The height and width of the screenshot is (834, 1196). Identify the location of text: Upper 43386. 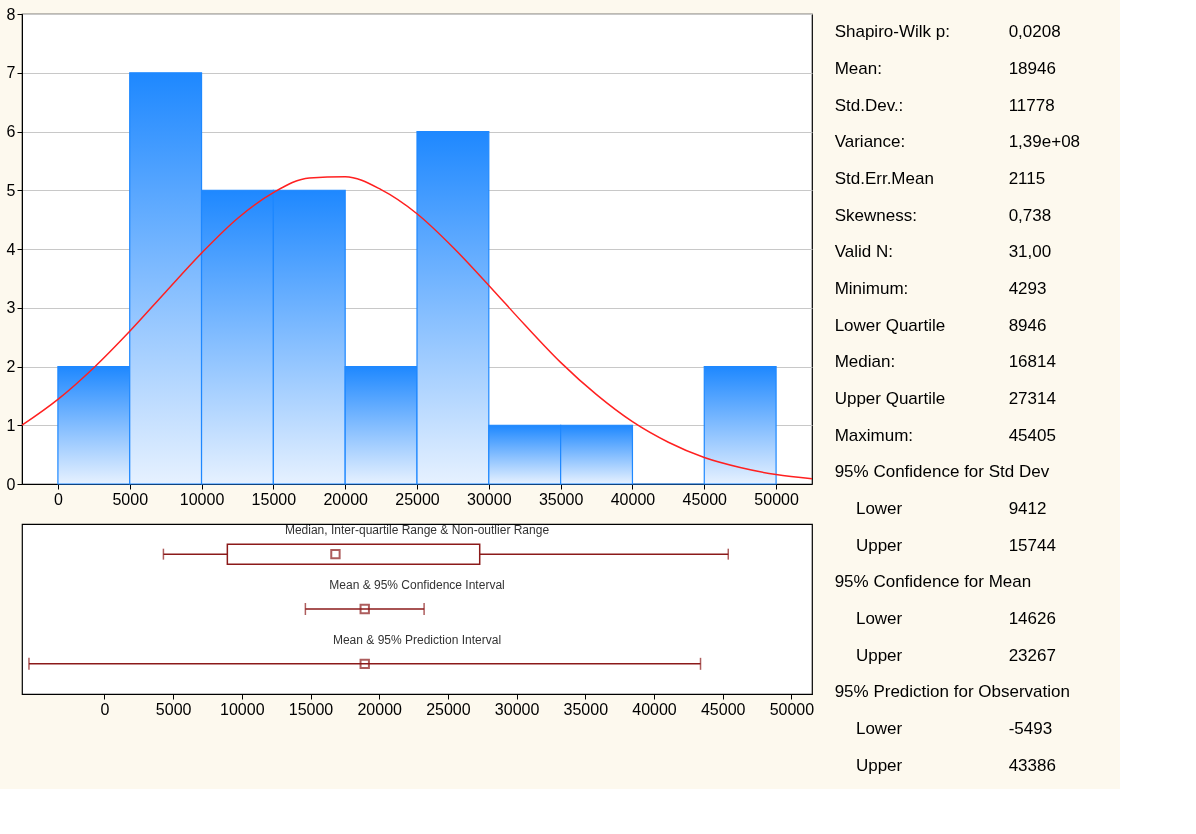
(955, 765).